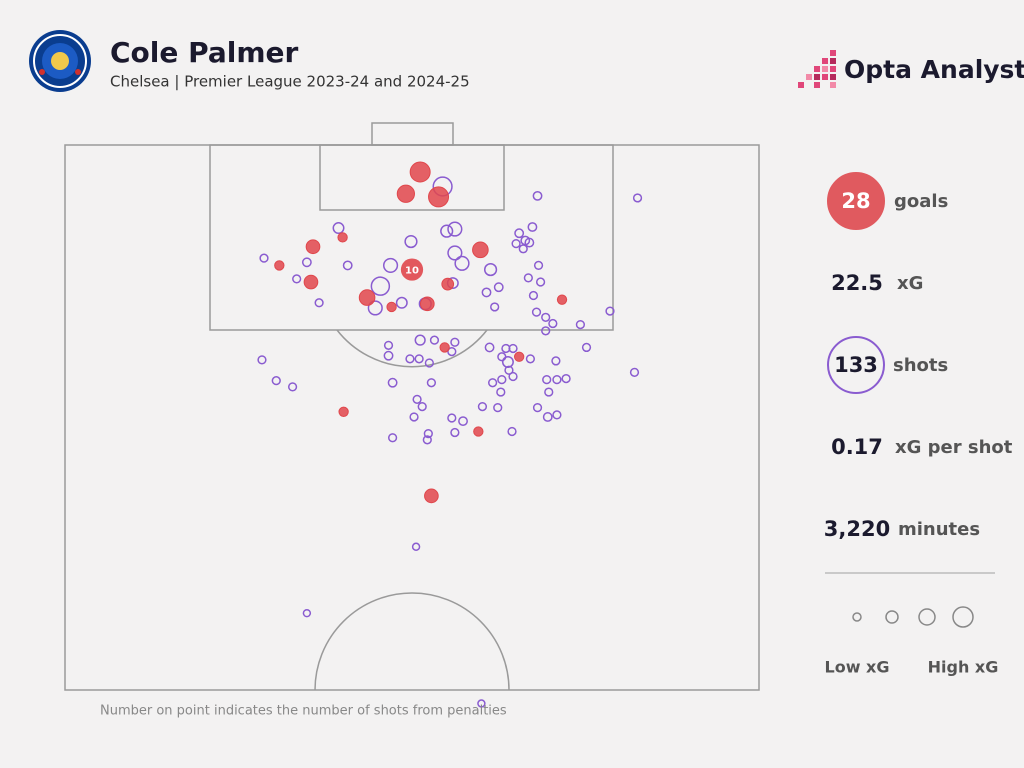 The image size is (1024, 768). Describe the element at coordinates (921, 201) in the screenshot. I see `stat-label: goals` at that location.